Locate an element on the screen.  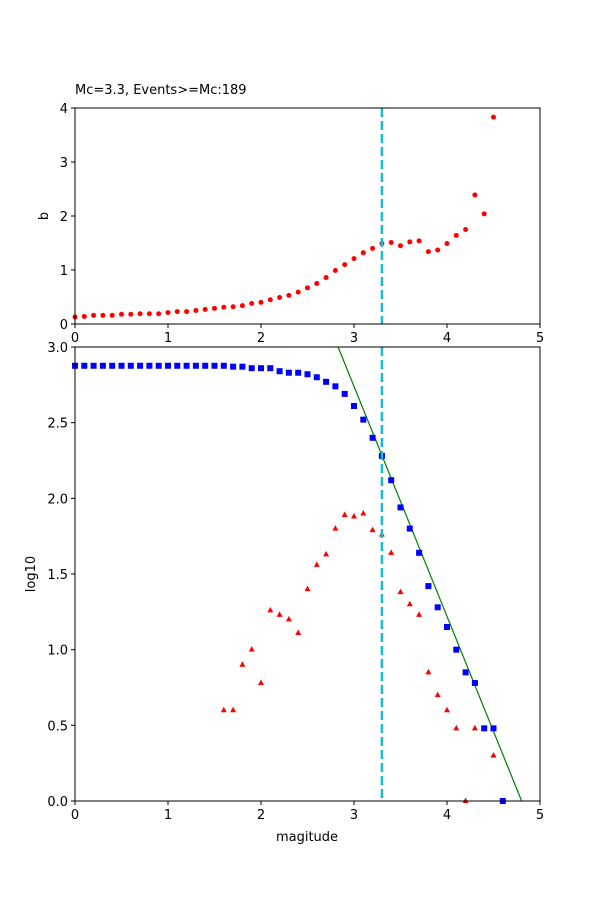
x-tick-label: 1 is located at coordinates (168, 815).